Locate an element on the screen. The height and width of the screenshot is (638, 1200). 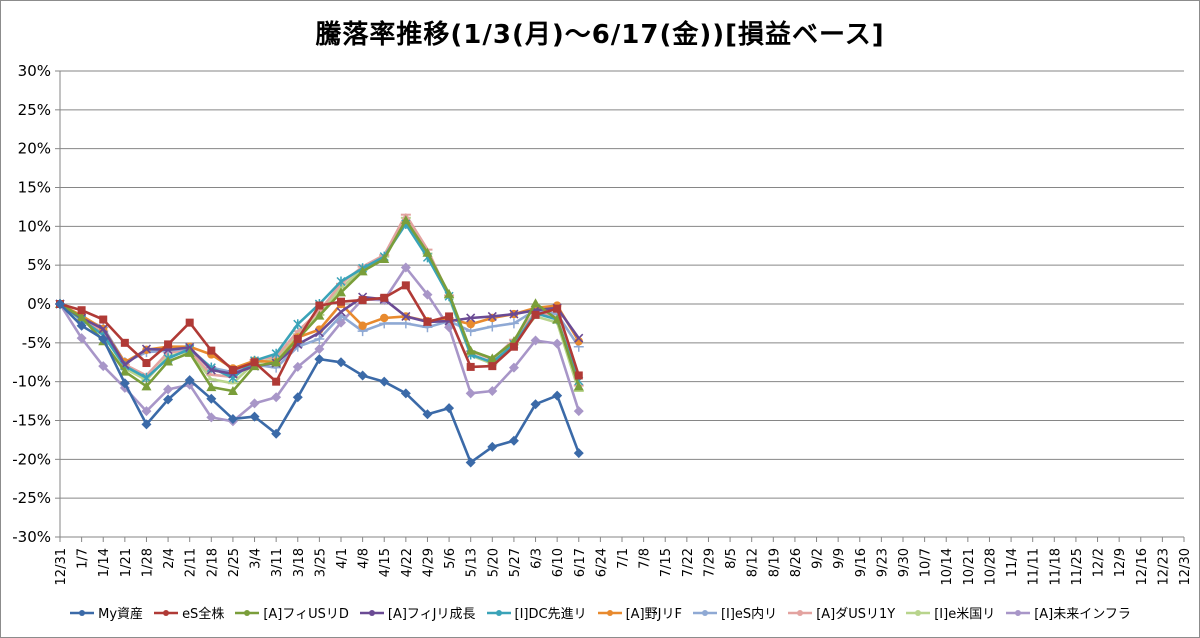
x-tick-label: 3/18 is located at coordinates (299, 562).